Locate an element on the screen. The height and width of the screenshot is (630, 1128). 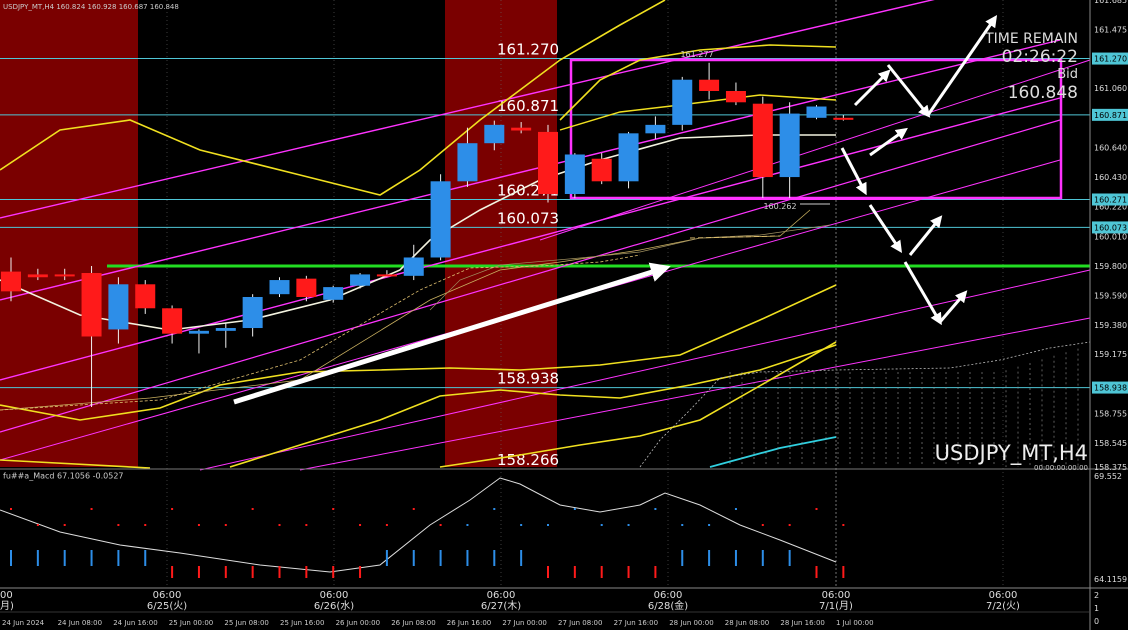
day-tick: 6/28(金) is located at coordinates (668, 605).